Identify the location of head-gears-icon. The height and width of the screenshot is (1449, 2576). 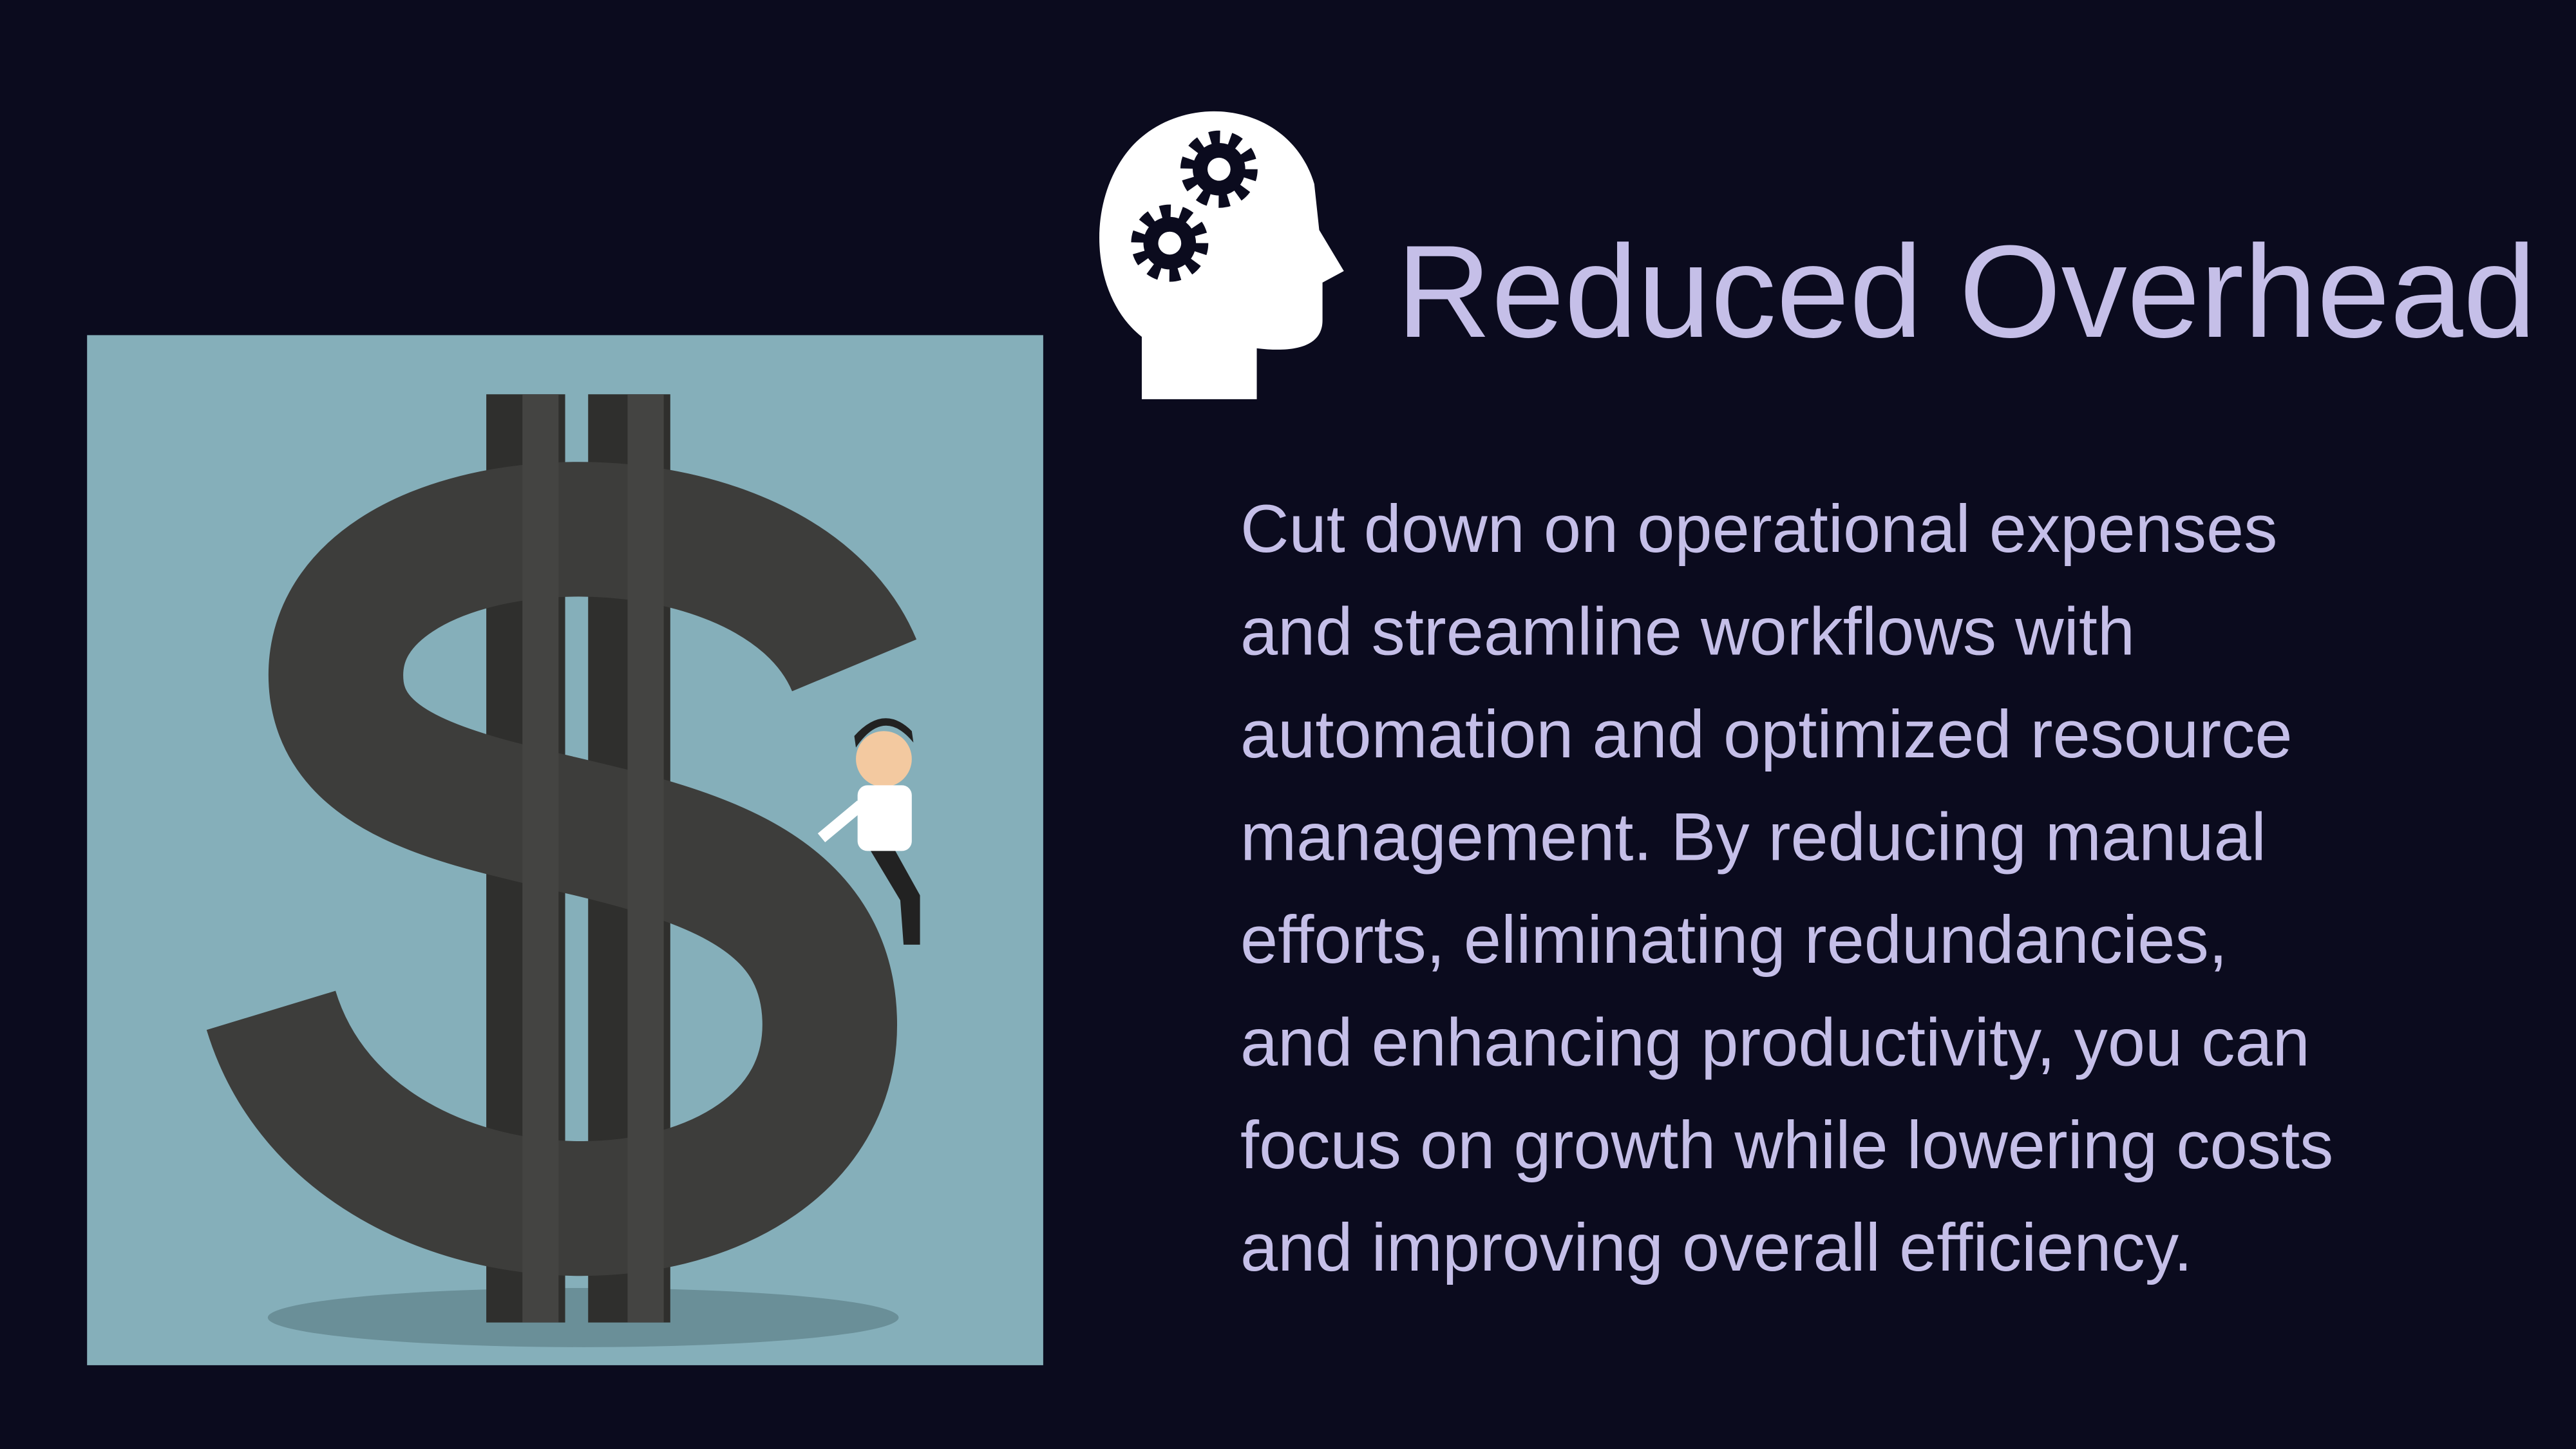
(1222, 255).